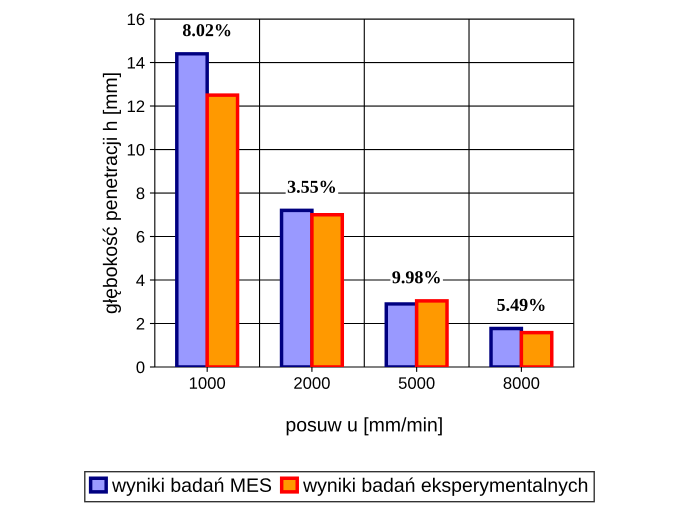 This screenshot has height=514, width=679. I want to click on y-tick-label: 4, so click(140, 280).